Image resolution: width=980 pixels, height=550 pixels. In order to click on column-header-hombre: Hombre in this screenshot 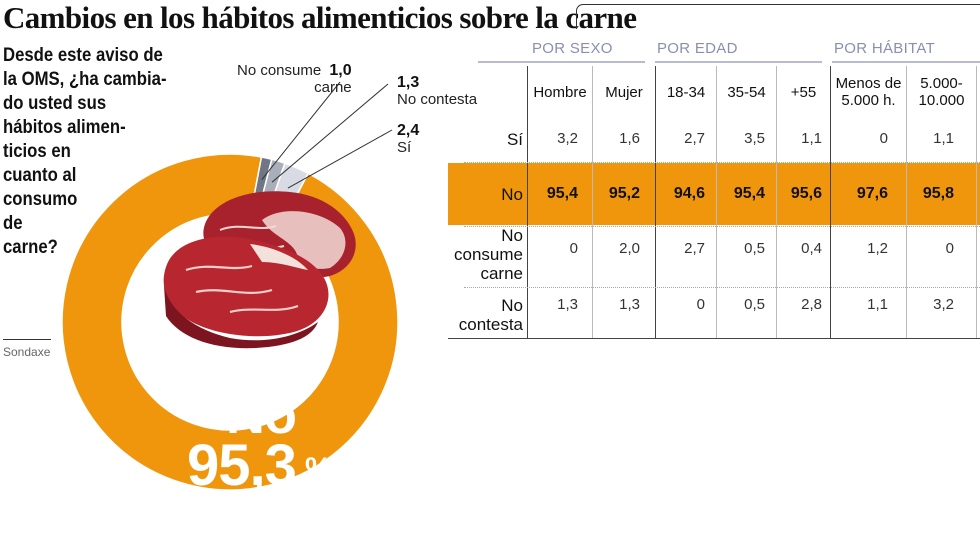, I will do `click(560, 92)`.